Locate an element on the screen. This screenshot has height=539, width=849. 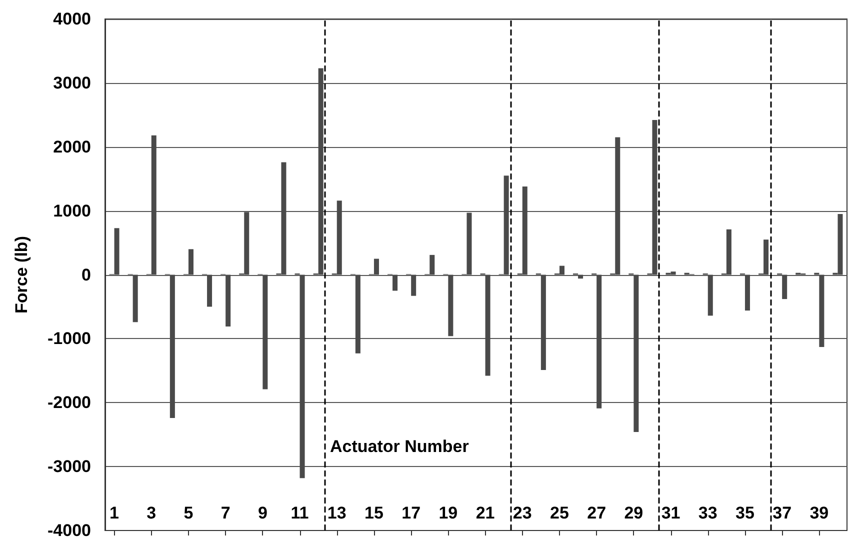
y-tick-label: 3000 is located at coordinates (72, 82).